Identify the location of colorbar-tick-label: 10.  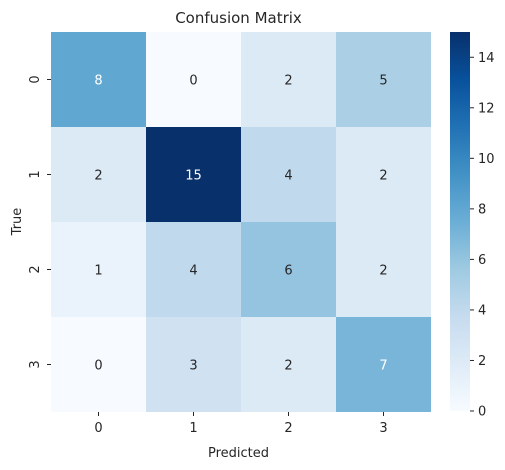
(486, 159).